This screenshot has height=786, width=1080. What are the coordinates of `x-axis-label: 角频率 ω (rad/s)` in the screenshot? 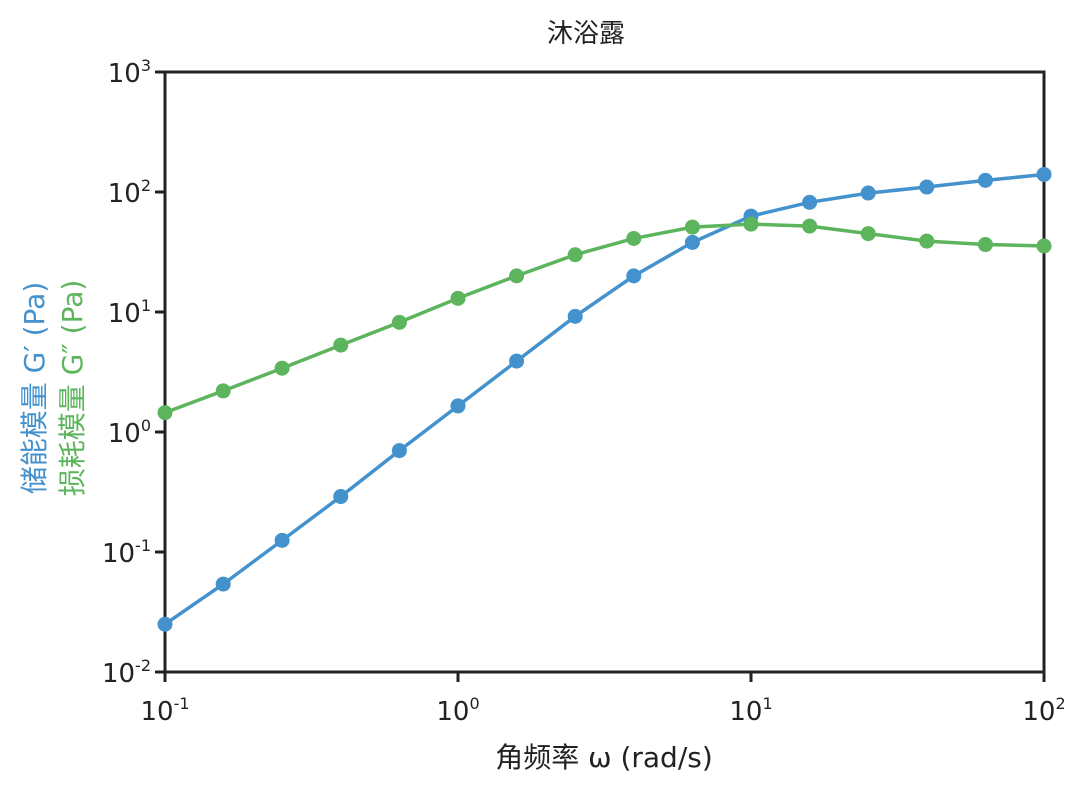 It's located at (604, 757).